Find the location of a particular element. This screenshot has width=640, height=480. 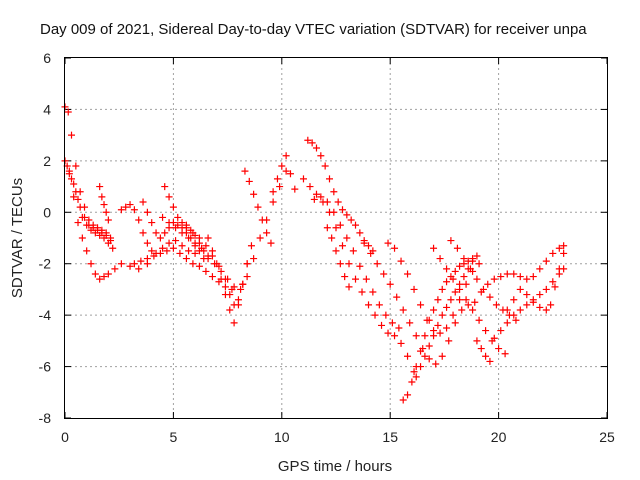

x-tick-label: 20 is located at coordinates (499, 437).